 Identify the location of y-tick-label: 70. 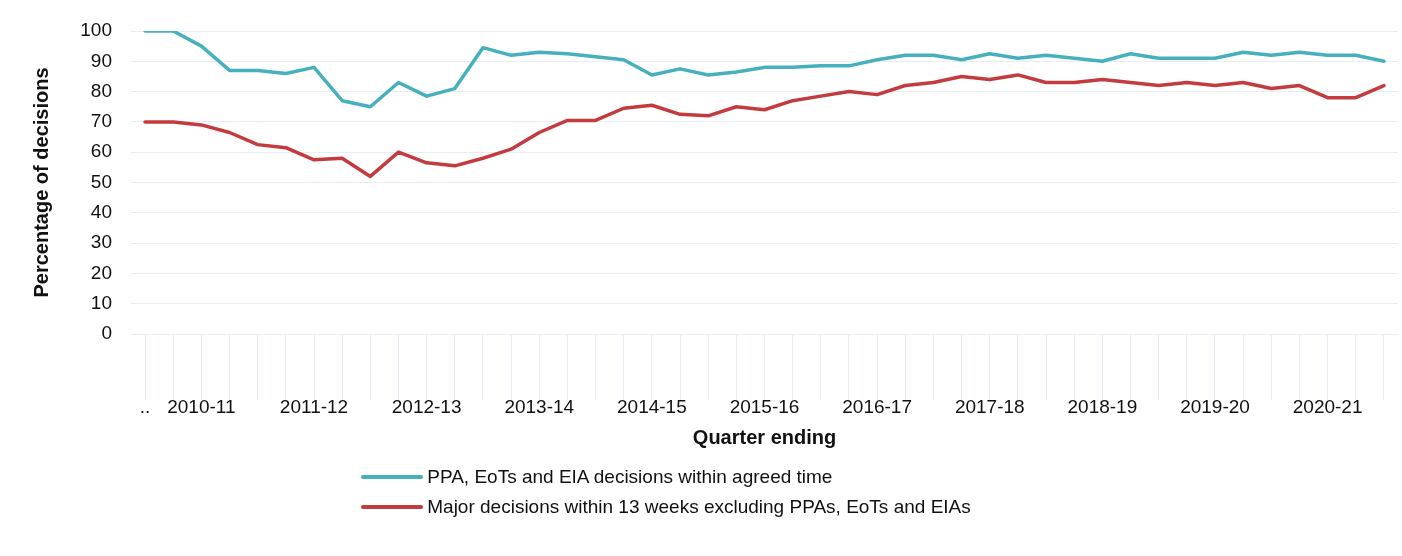
(101, 121).